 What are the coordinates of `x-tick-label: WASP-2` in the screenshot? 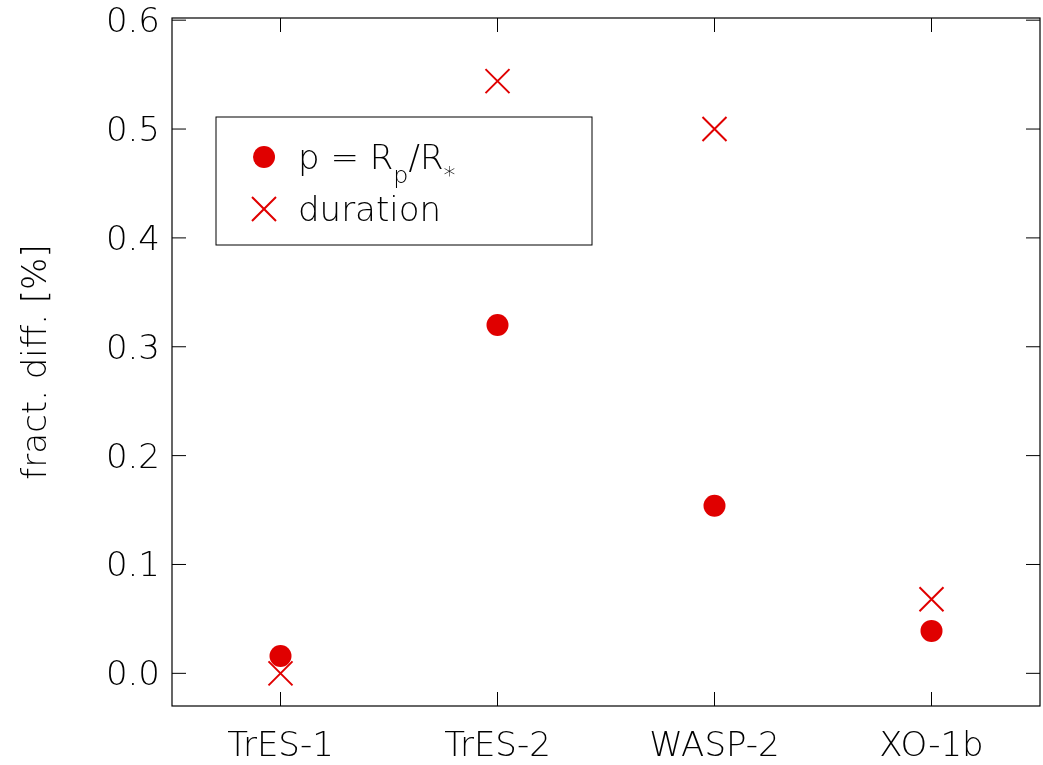 It's located at (714, 744).